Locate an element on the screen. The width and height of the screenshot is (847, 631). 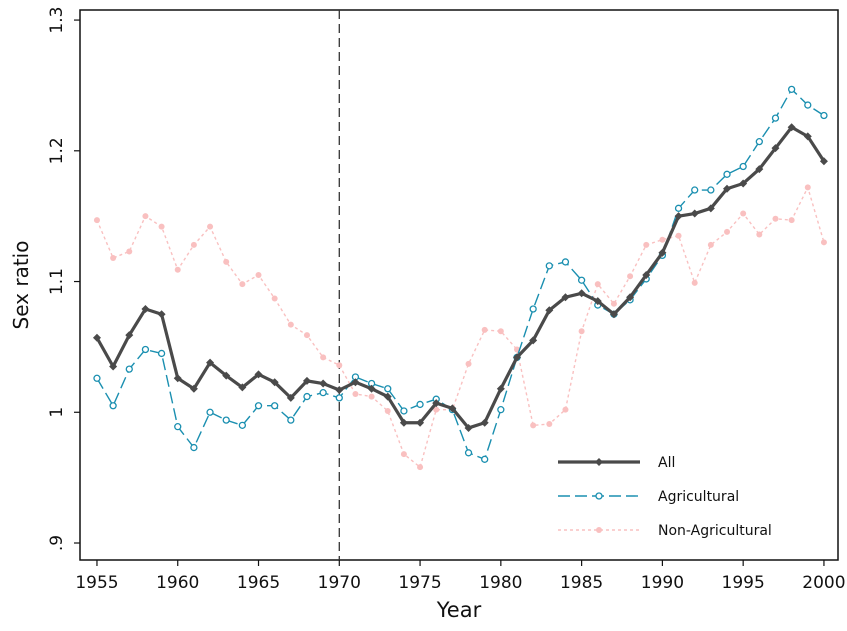
x-tick-label: 1980 is located at coordinates (500, 583).